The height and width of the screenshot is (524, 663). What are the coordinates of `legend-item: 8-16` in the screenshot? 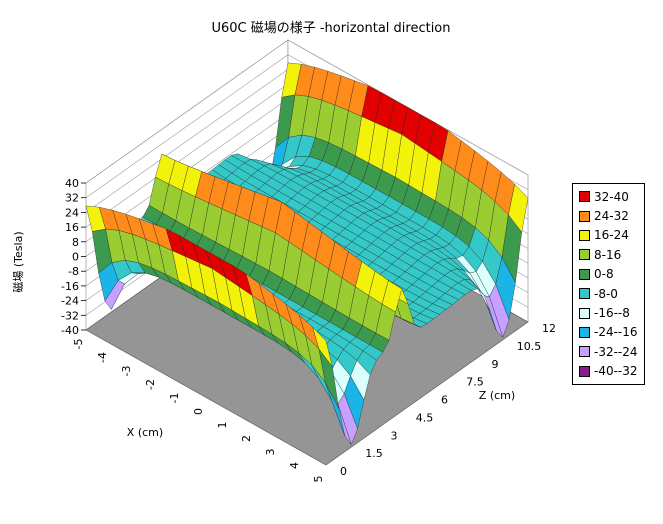 It's located at (608, 254).